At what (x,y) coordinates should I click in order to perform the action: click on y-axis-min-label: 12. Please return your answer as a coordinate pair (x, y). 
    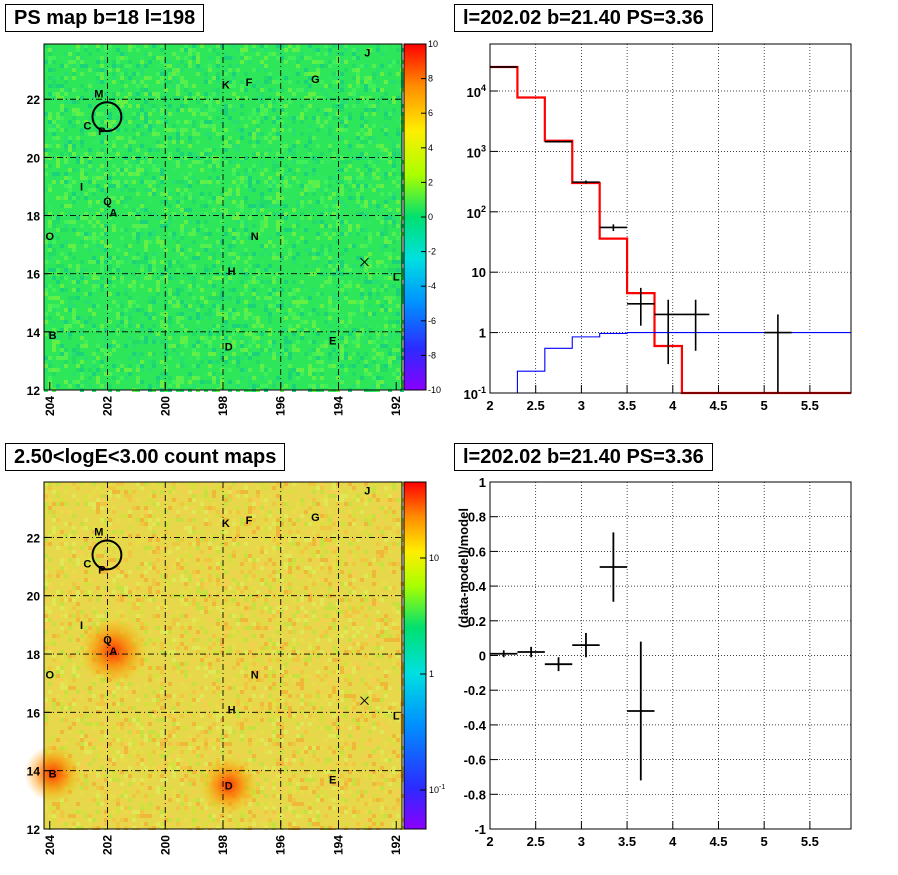
    Looking at the image, I should click on (34, 830).